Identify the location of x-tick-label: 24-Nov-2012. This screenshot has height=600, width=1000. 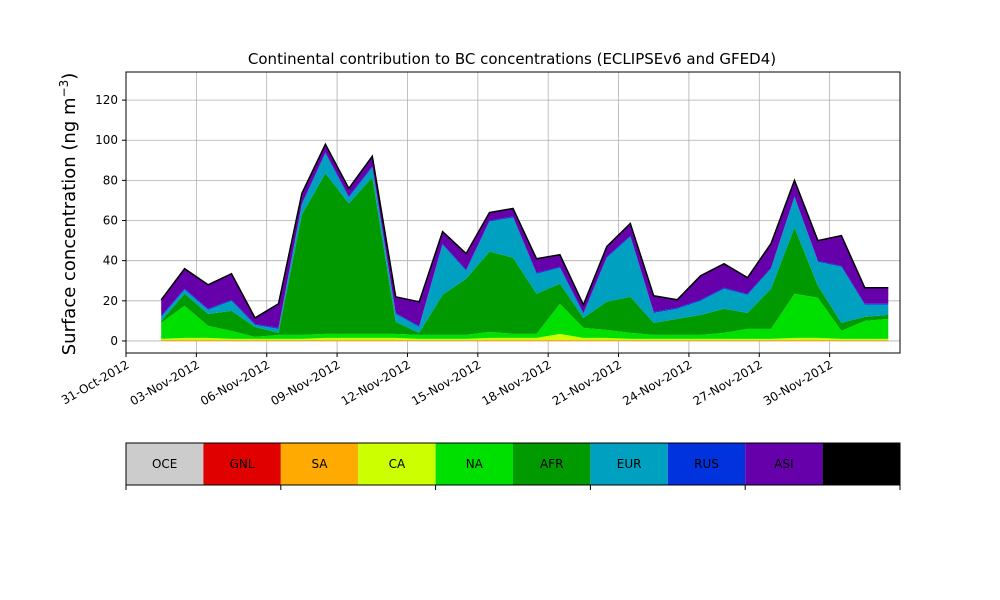
(657, 382).